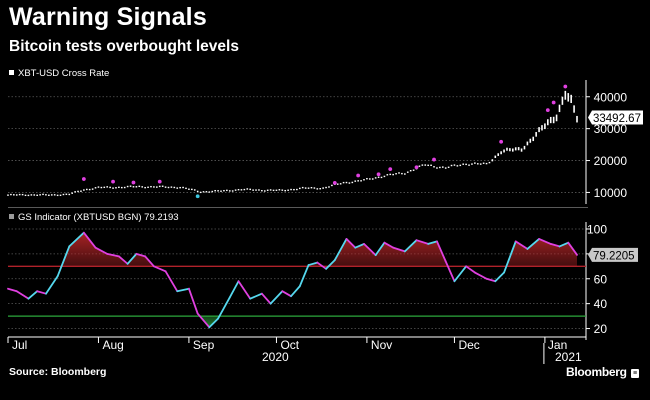  Describe the element at coordinates (601, 329) in the screenshot. I see `indicator-y-tick-label: 20` at that location.